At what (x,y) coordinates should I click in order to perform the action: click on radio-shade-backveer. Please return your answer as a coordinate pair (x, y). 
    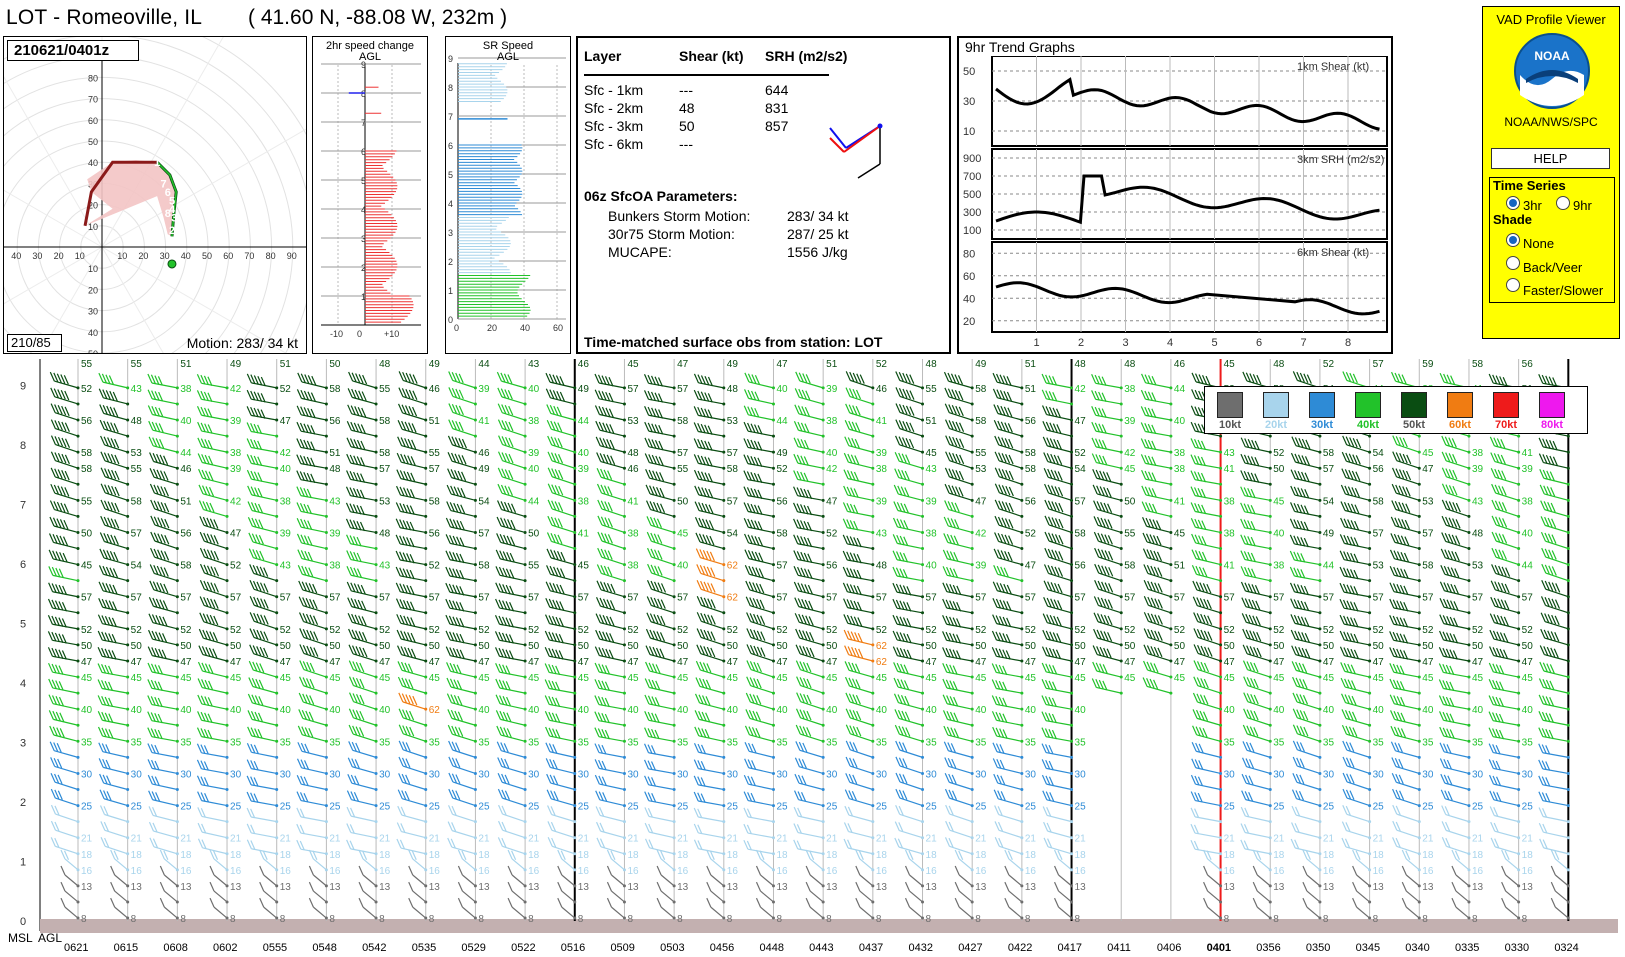
    Looking at the image, I should click on (1513, 263).